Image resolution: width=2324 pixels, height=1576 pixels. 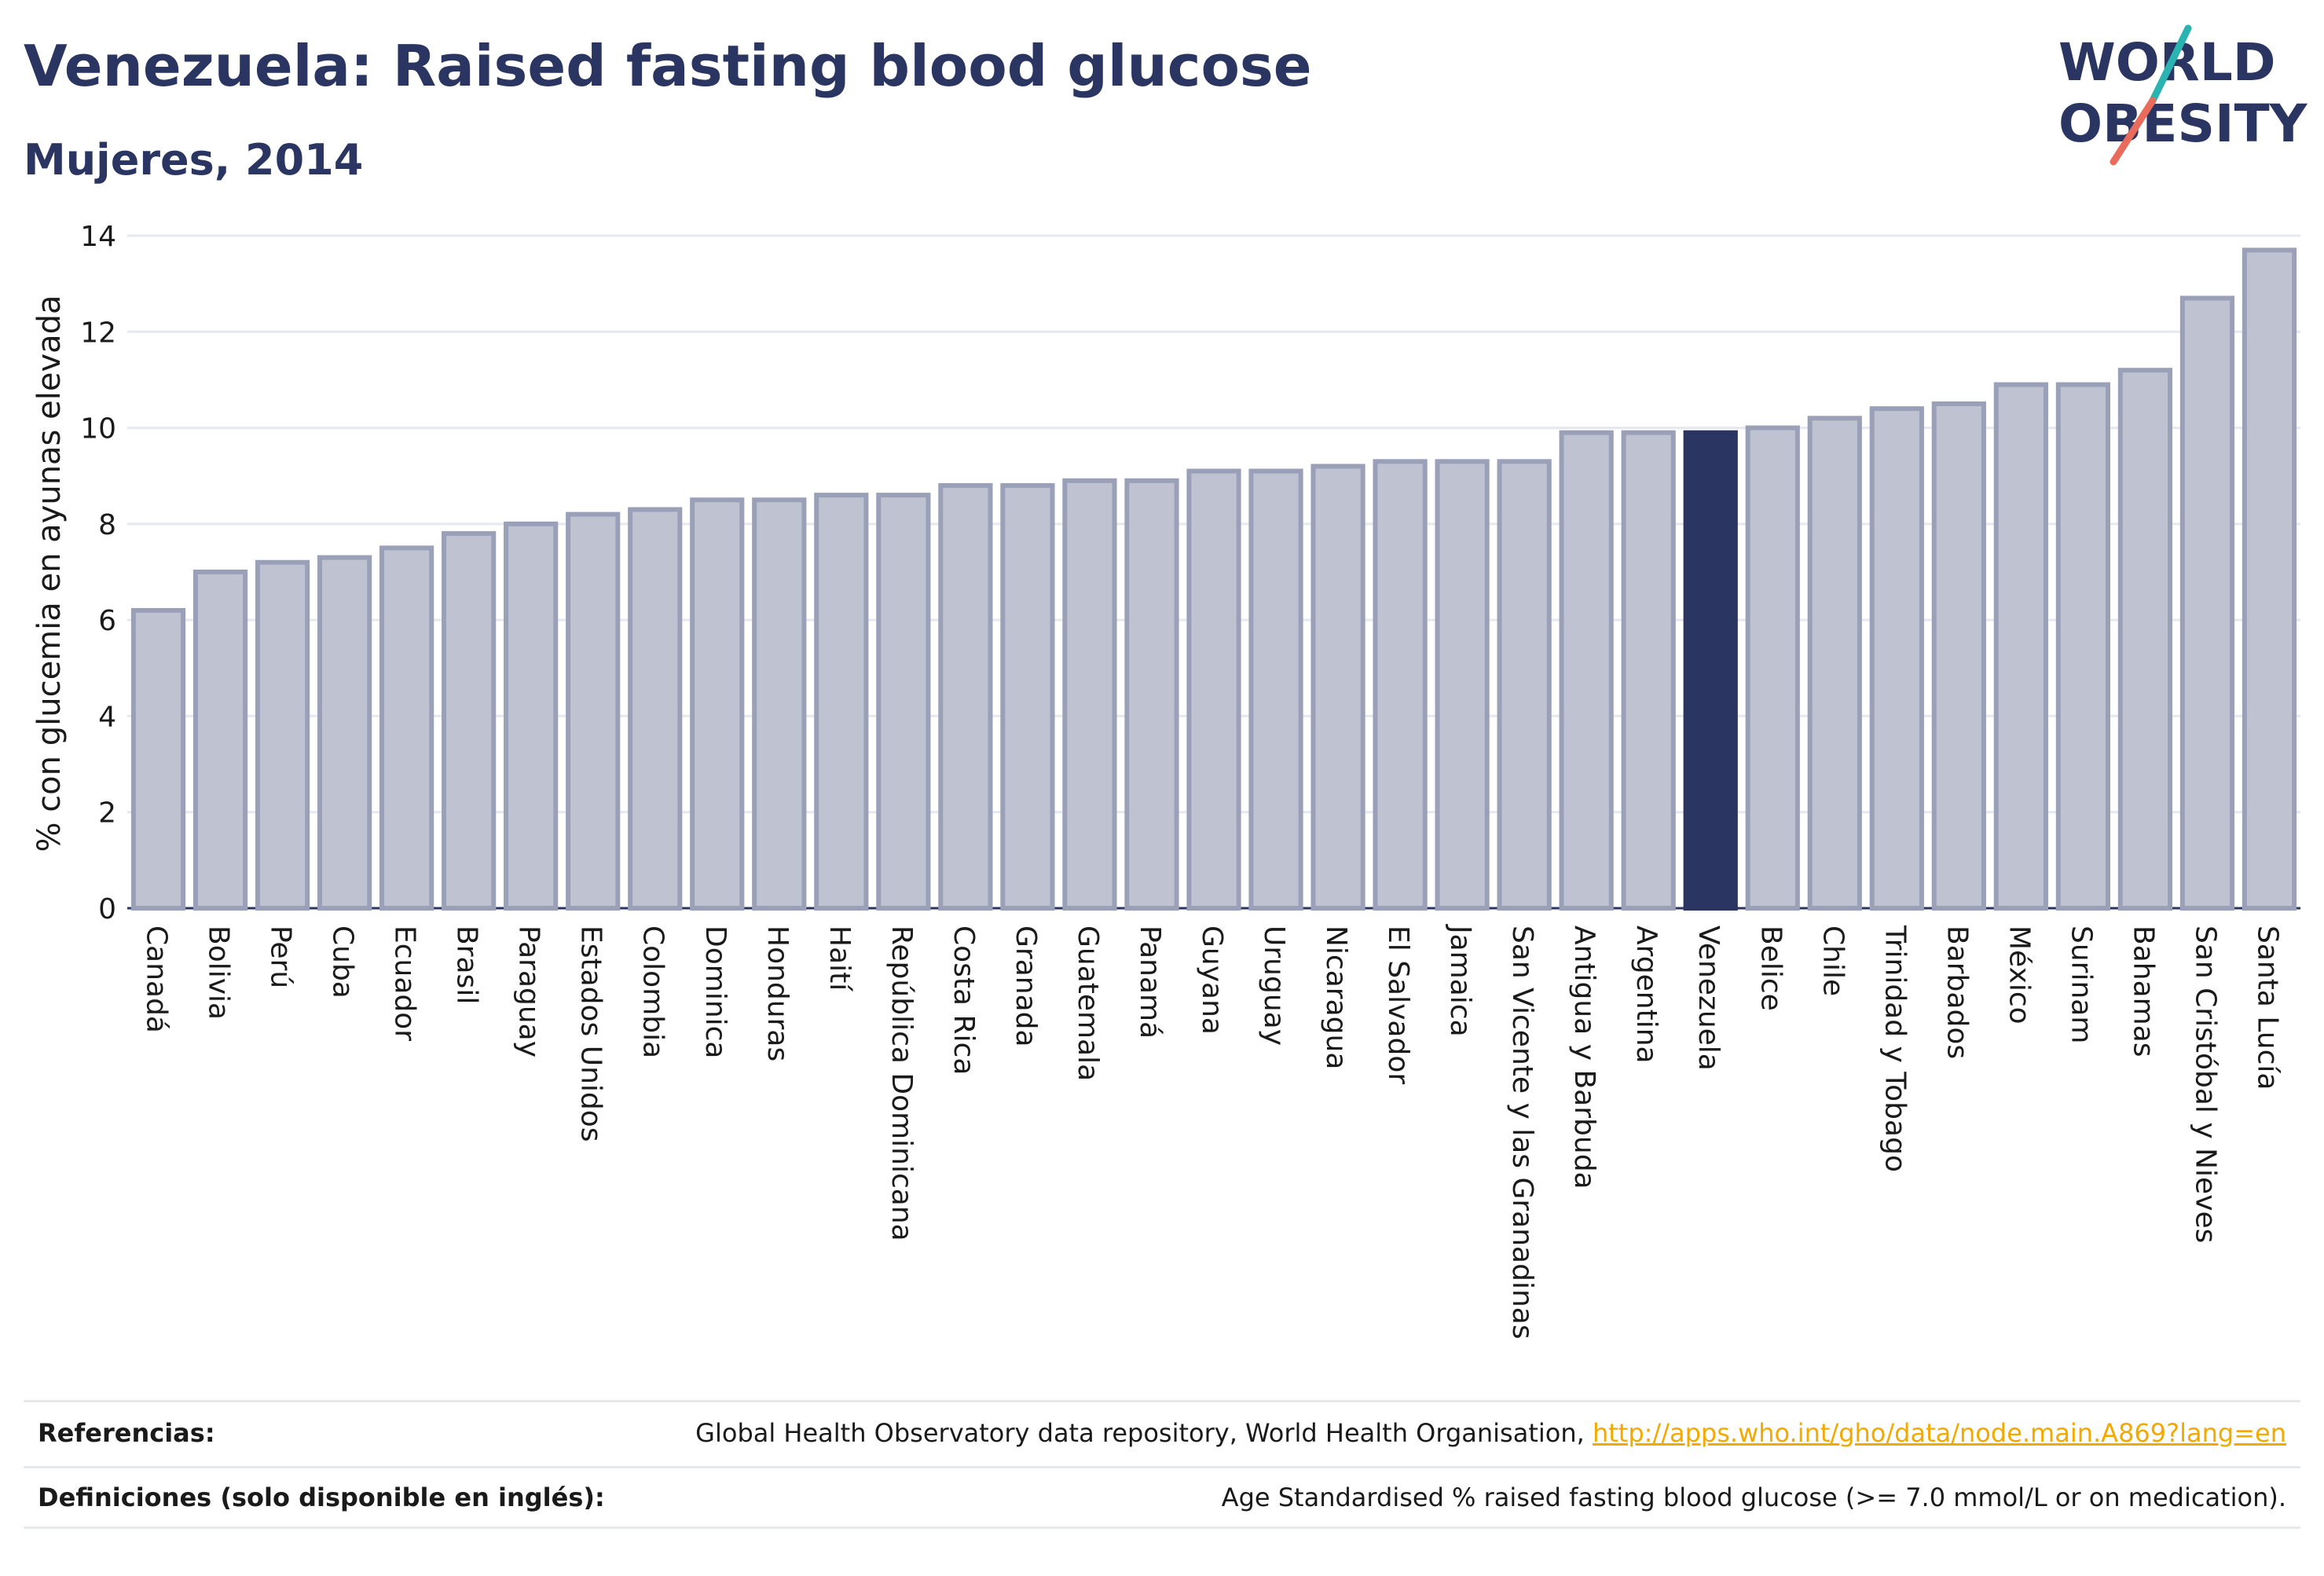 What do you see at coordinates (219, 972) in the screenshot?
I see `x-tick-label: Bolivia` at bounding box center [219, 972].